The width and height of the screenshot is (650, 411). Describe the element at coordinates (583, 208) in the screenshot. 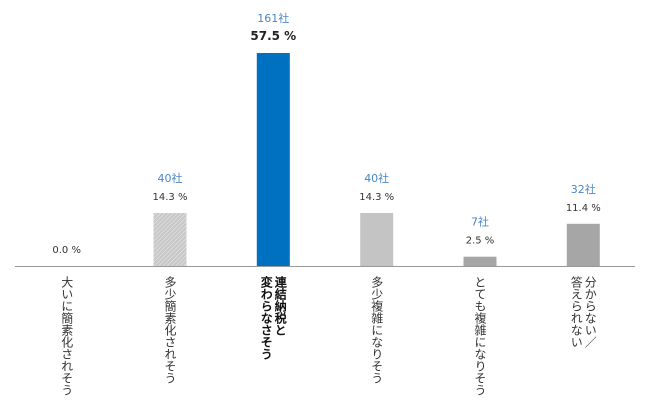

I see `value-label-6: 11.4 %` at that location.